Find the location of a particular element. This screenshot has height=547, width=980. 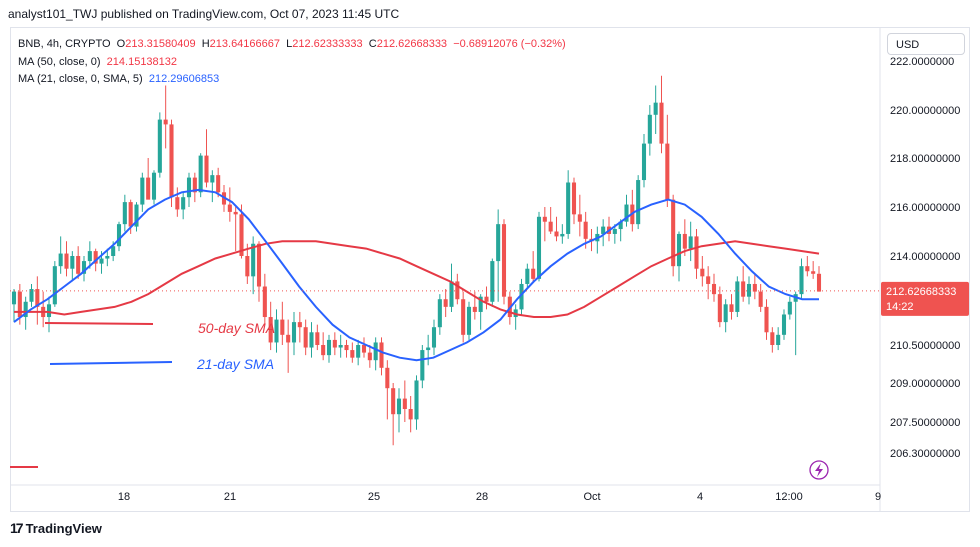

countdown-label: 14:22 is located at coordinates (900, 307).